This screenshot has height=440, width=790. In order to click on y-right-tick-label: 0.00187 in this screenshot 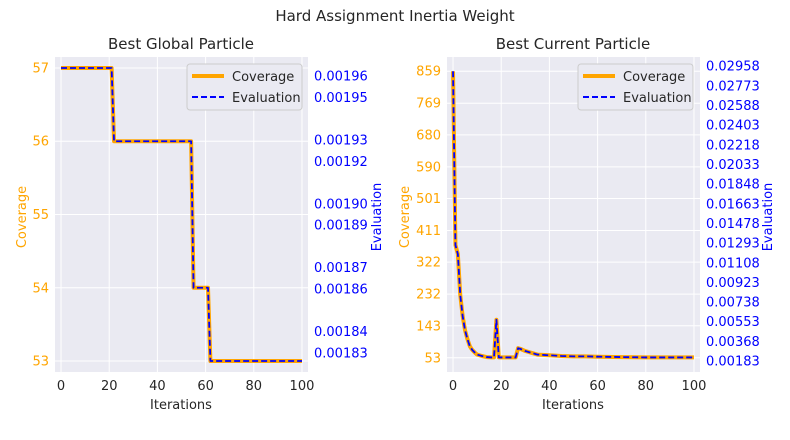, I will do `click(341, 268)`.